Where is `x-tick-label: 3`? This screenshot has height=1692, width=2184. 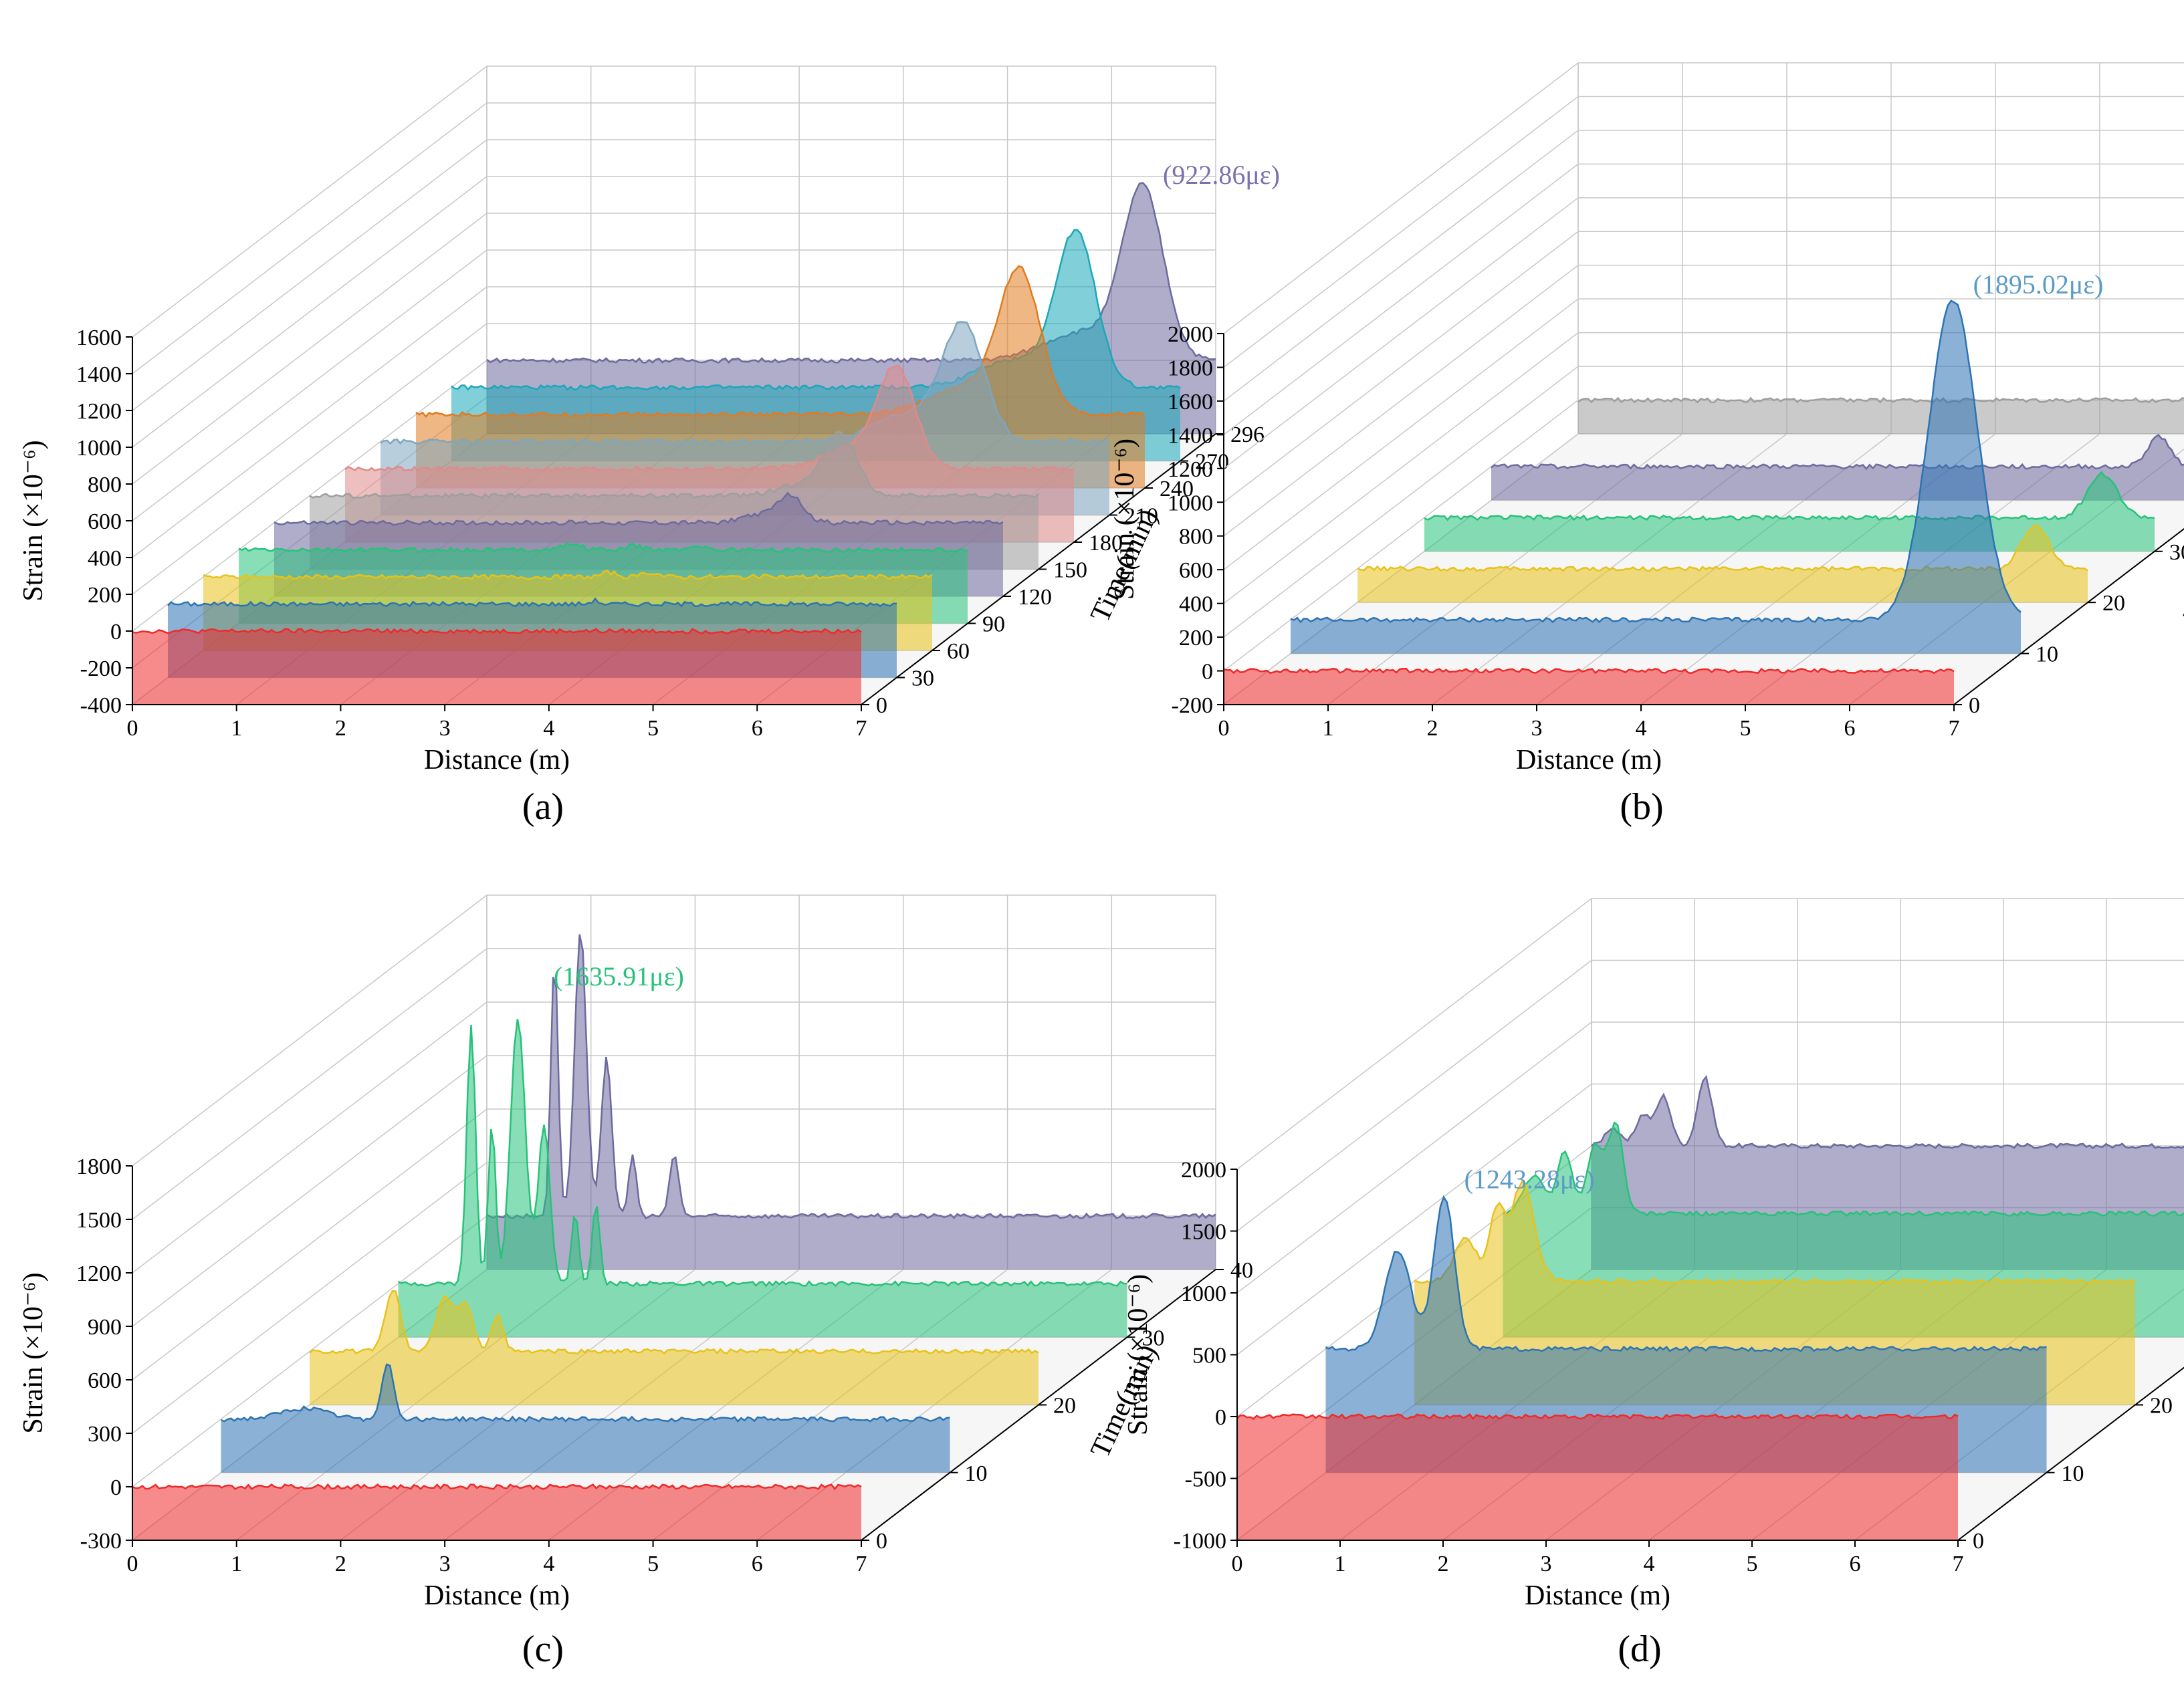
x-tick-label: 3 is located at coordinates (1537, 728).